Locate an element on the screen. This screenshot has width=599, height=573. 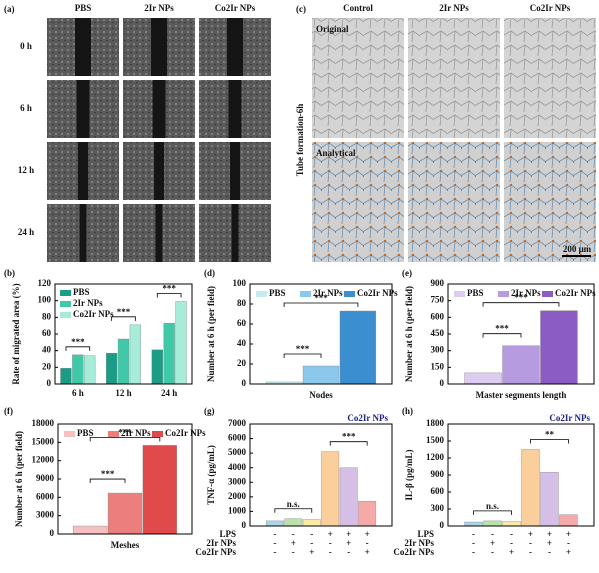
y-tick-label: 450 is located at coordinates (438, 333).